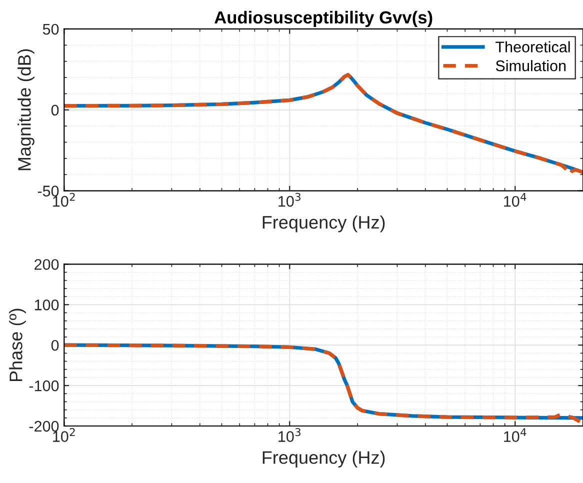  Describe the element at coordinates (531, 66) in the screenshot. I see `legend-label: Simulation` at that location.